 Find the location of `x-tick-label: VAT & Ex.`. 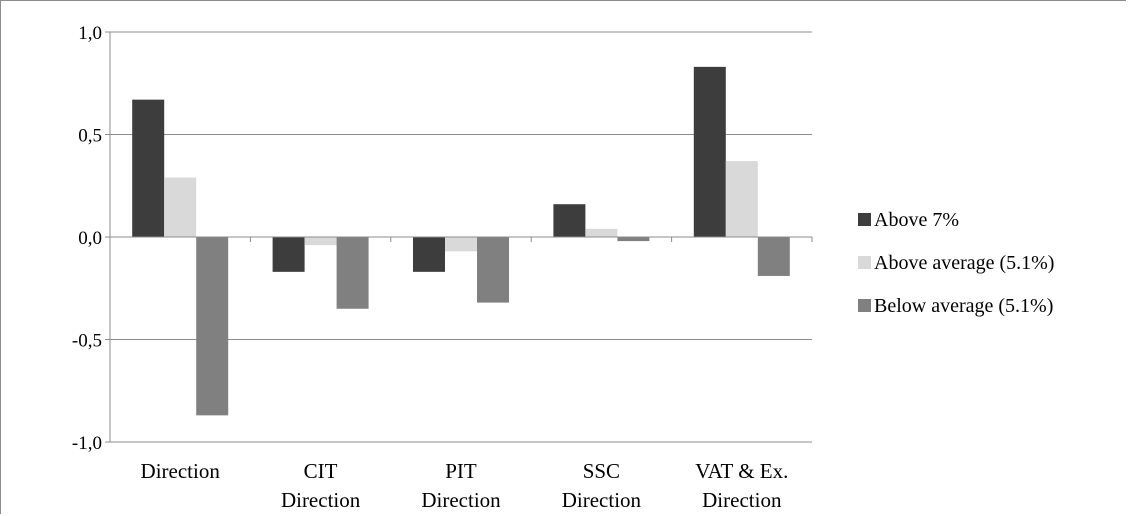

x-tick-label: VAT & Ex. is located at coordinates (741, 471).